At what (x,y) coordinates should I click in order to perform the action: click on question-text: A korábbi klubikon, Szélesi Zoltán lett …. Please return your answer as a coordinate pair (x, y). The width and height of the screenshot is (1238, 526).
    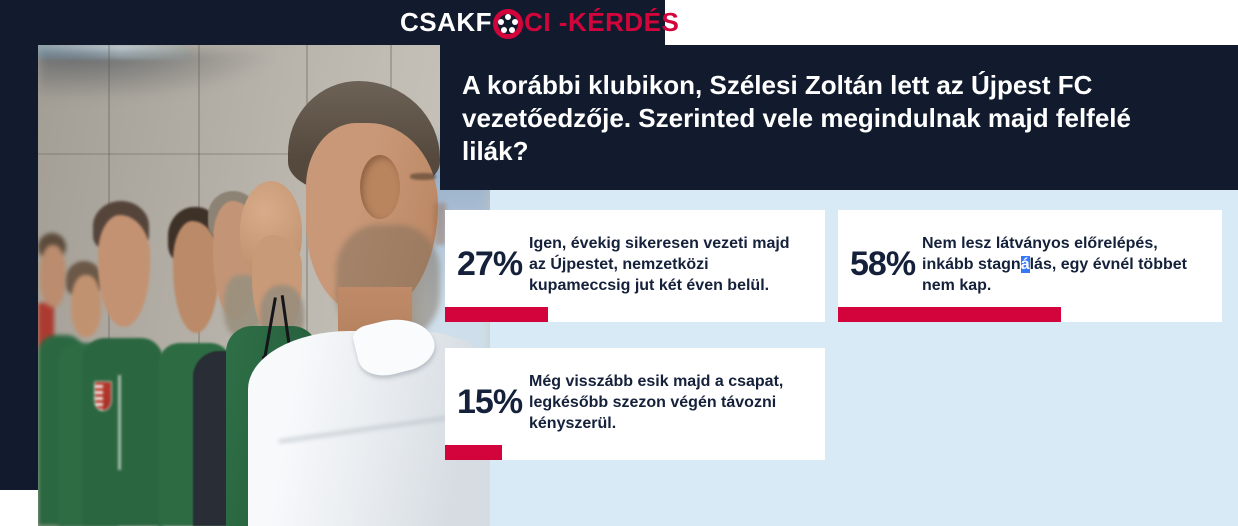
    Looking at the image, I should click on (796, 118).